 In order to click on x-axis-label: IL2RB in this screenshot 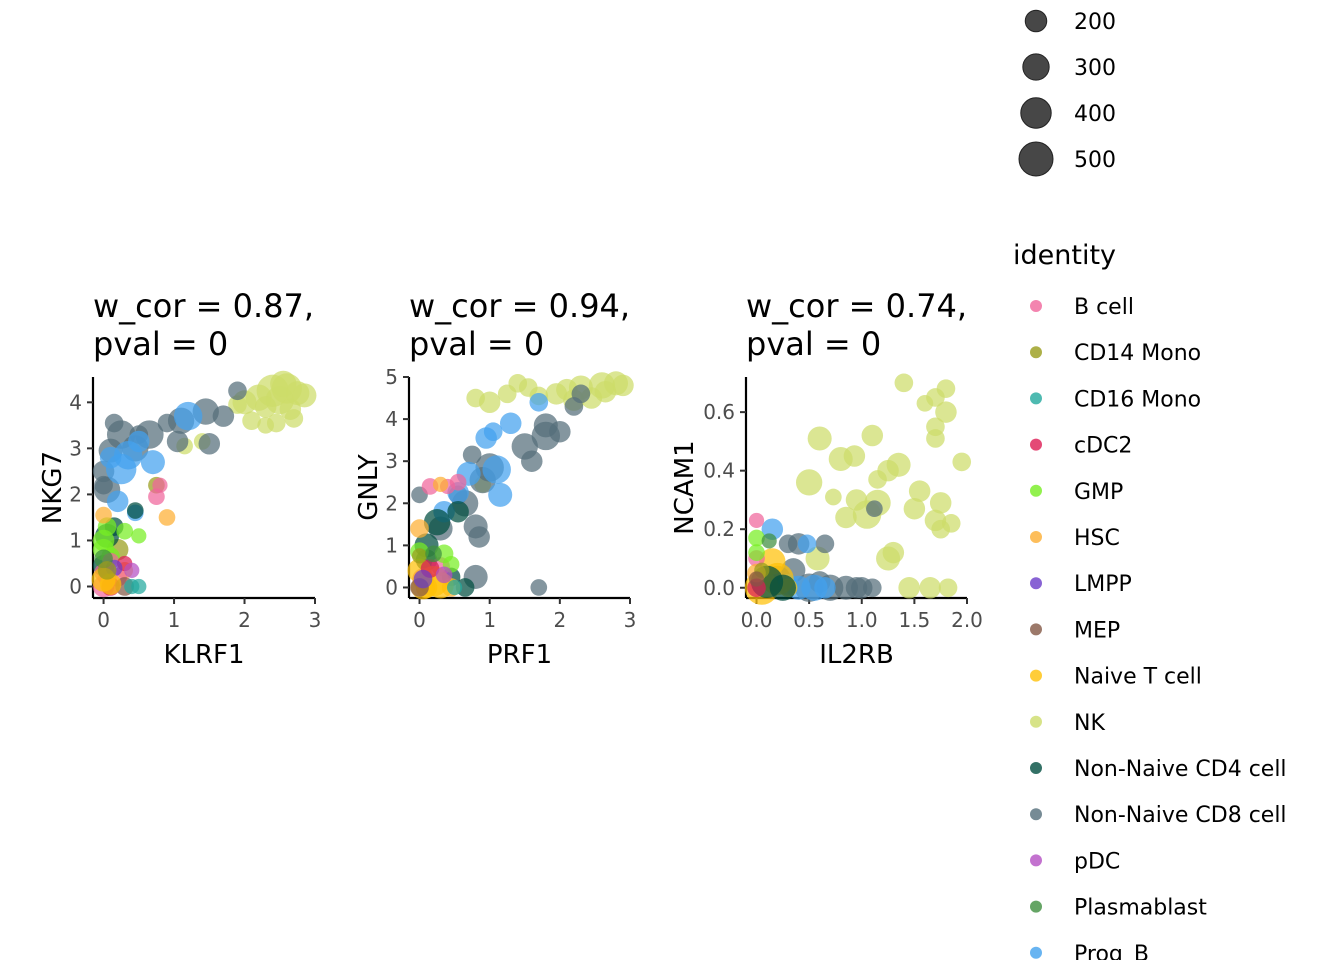, I will do `click(856, 655)`.